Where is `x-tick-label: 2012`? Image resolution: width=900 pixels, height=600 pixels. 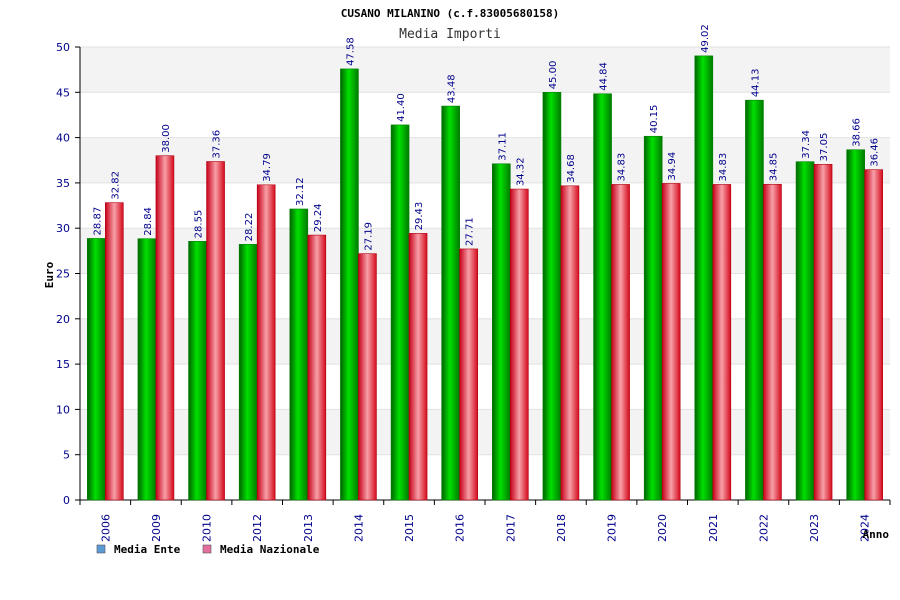
x-tick-label: 2012 is located at coordinates (257, 528).